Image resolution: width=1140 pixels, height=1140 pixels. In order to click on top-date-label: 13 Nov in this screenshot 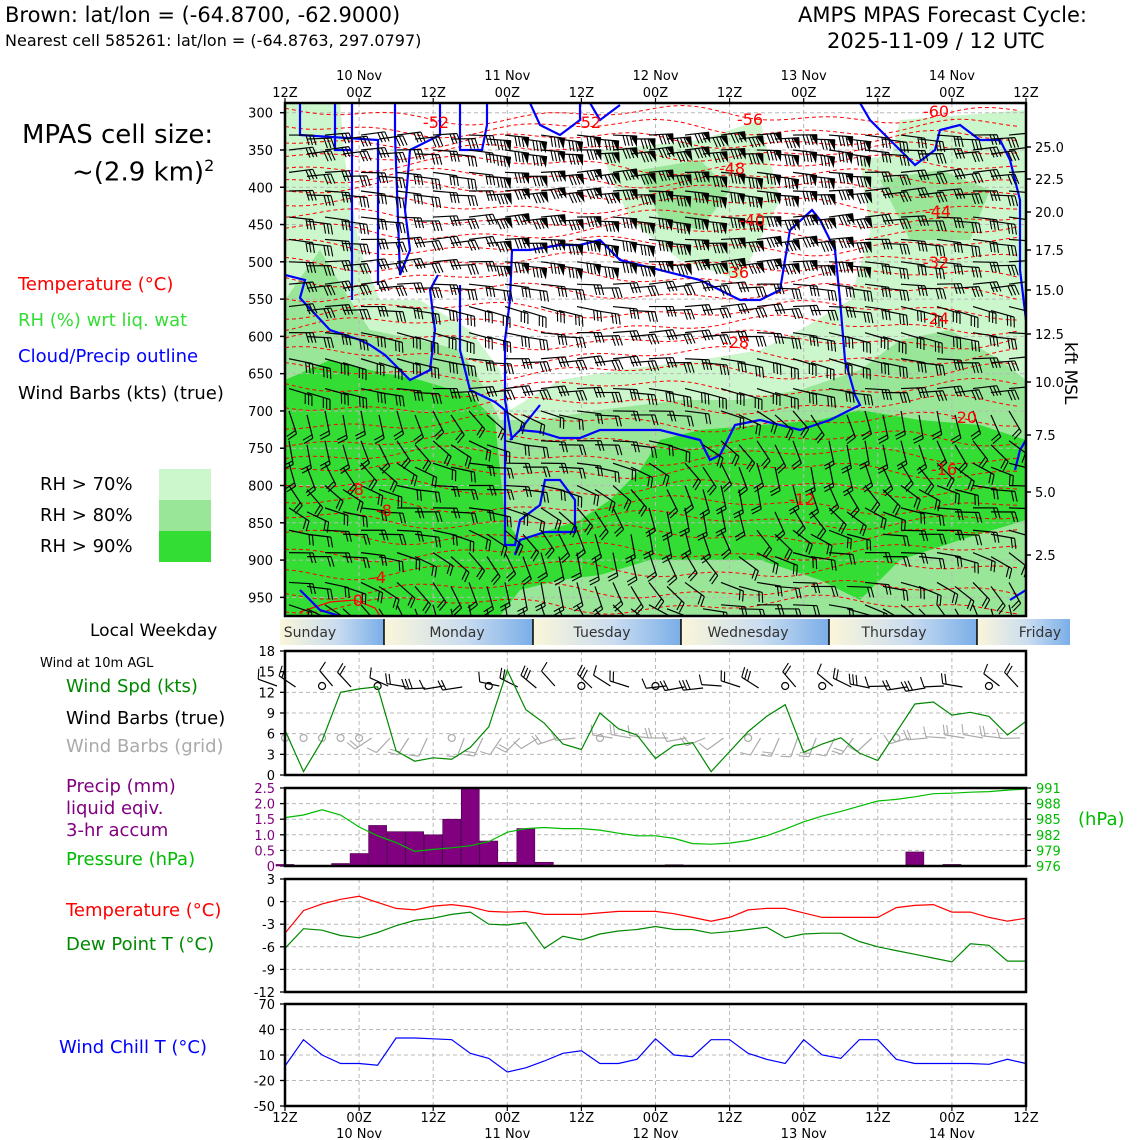, I will do `click(804, 76)`.